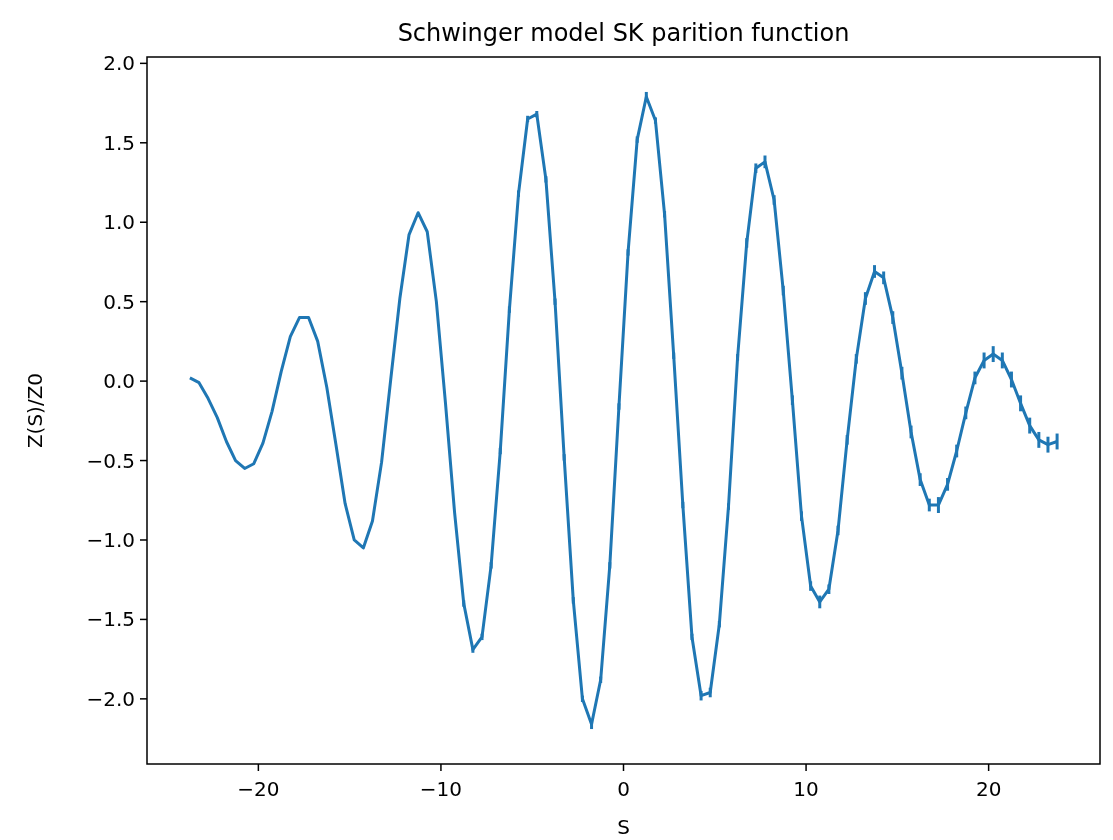 This screenshot has width=1113, height=840. What do you see at coordinates (623, 789) in the screenshot?
I see `x-tick-label: 0` at bounding box center [623, 789].